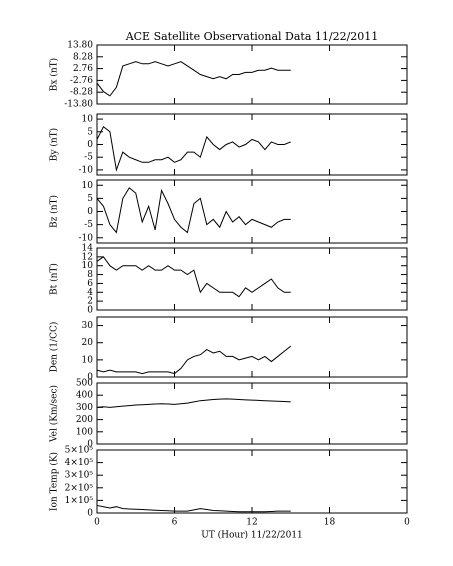 This screenshot has width=453, height=566. What do you see at coordinates (84, 384) in the screenshot?
I see `y-tick-label: 500` at bounding box center [84, 384].